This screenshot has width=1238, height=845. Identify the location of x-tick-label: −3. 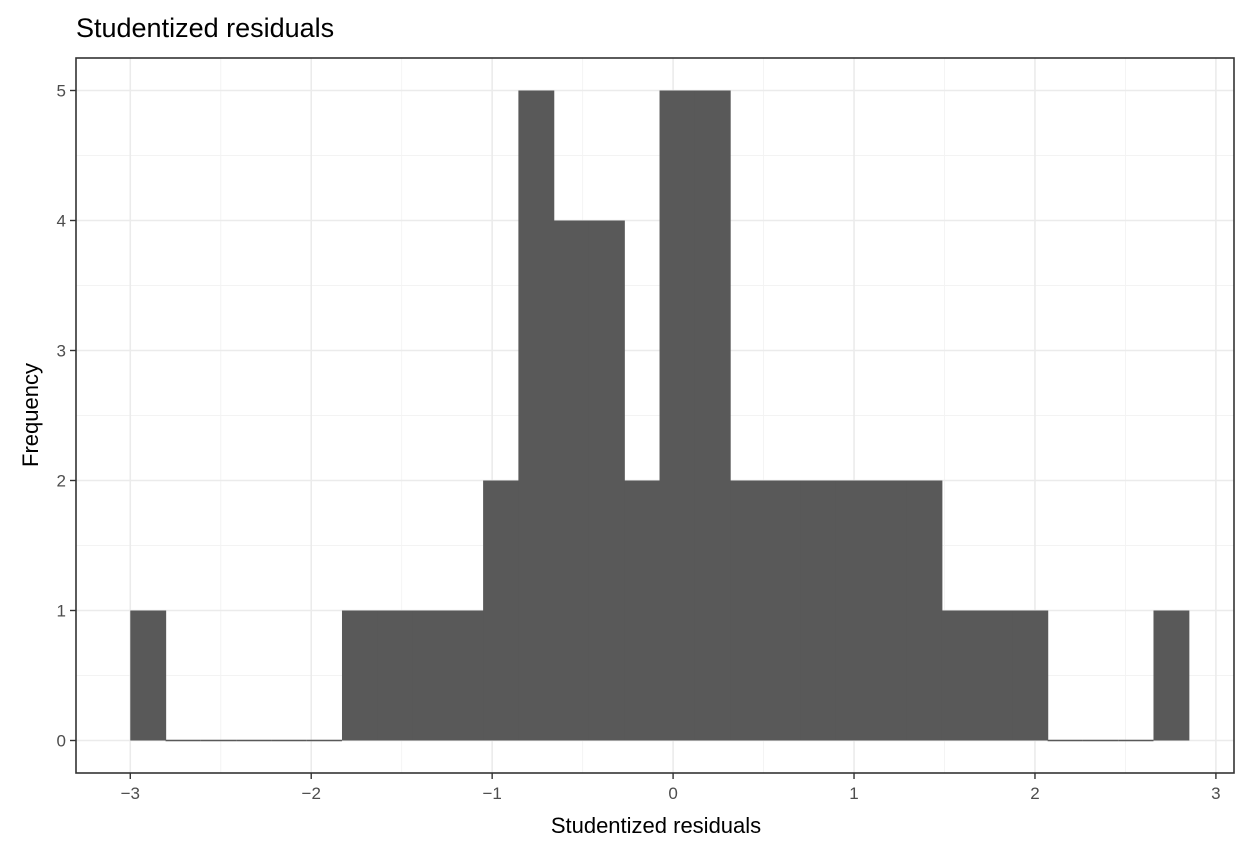
(130, 793).